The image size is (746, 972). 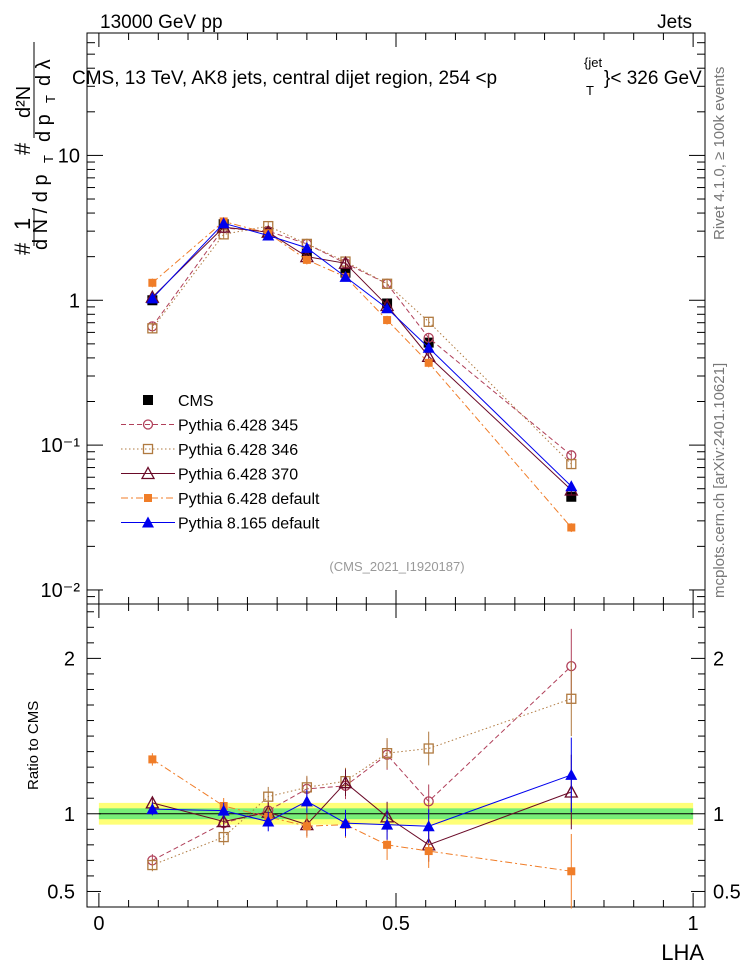 I want to click on ratio-y-tick-label: 0.5, so click(x=61, y=892).